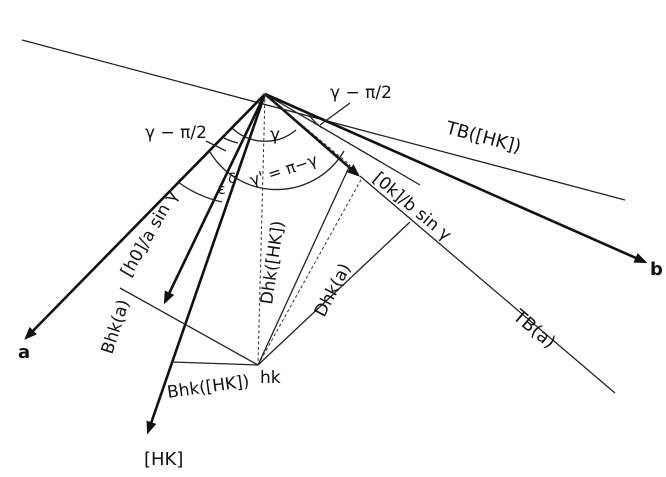 This screenshot has height=477, width=666. Describe the element at coordinates (232, 179) in the screenshot. I see `label-delta: δ` at that location.